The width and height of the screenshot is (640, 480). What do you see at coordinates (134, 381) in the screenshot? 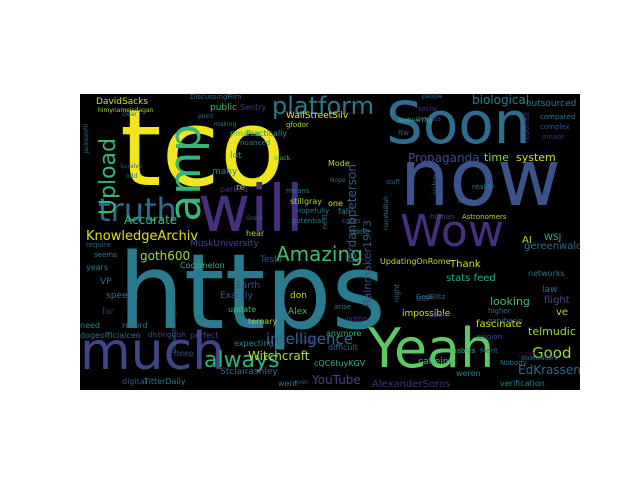
I see `word-digital: digital` at bounding box center [134, 381].